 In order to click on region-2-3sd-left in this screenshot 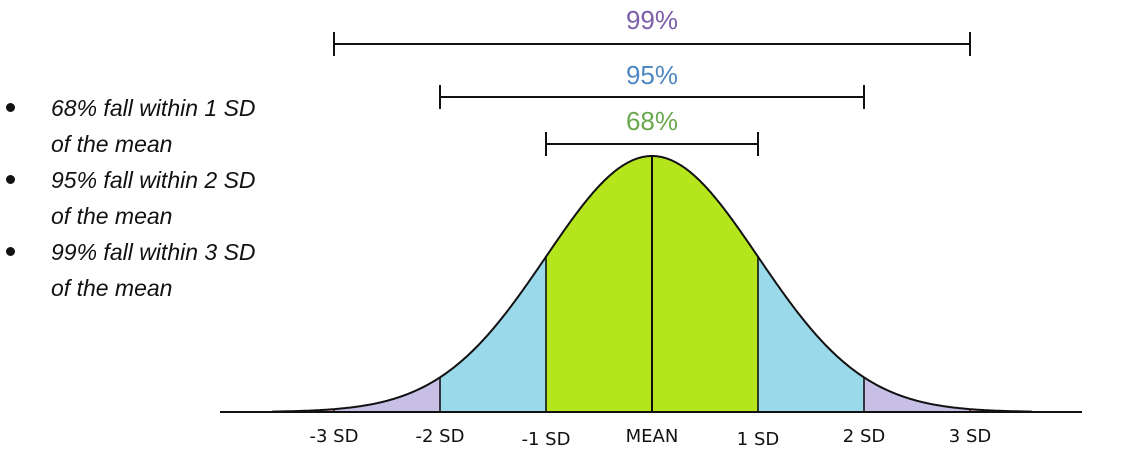, I will do `click(387, 394)`.